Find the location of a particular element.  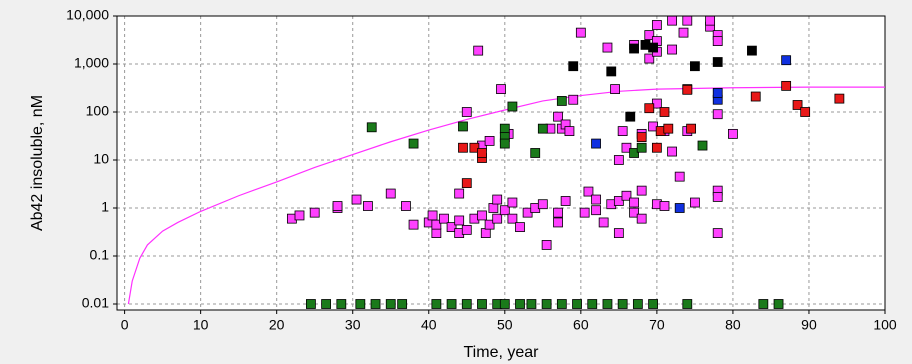

x-tick-label: 0 is located at coordinates (125, 325).